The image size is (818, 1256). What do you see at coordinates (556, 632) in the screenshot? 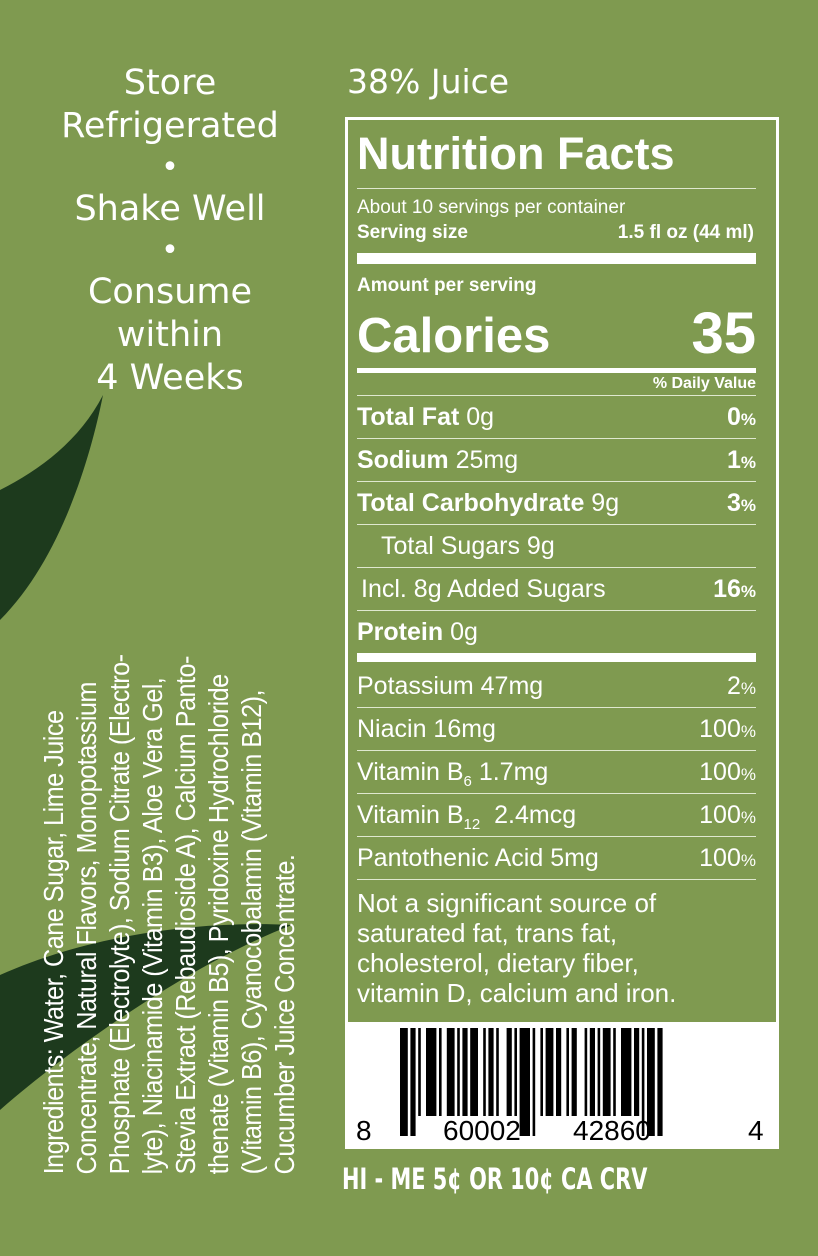
I see `nutrient-row: Protein 0g` at bounding box center [556, 632].